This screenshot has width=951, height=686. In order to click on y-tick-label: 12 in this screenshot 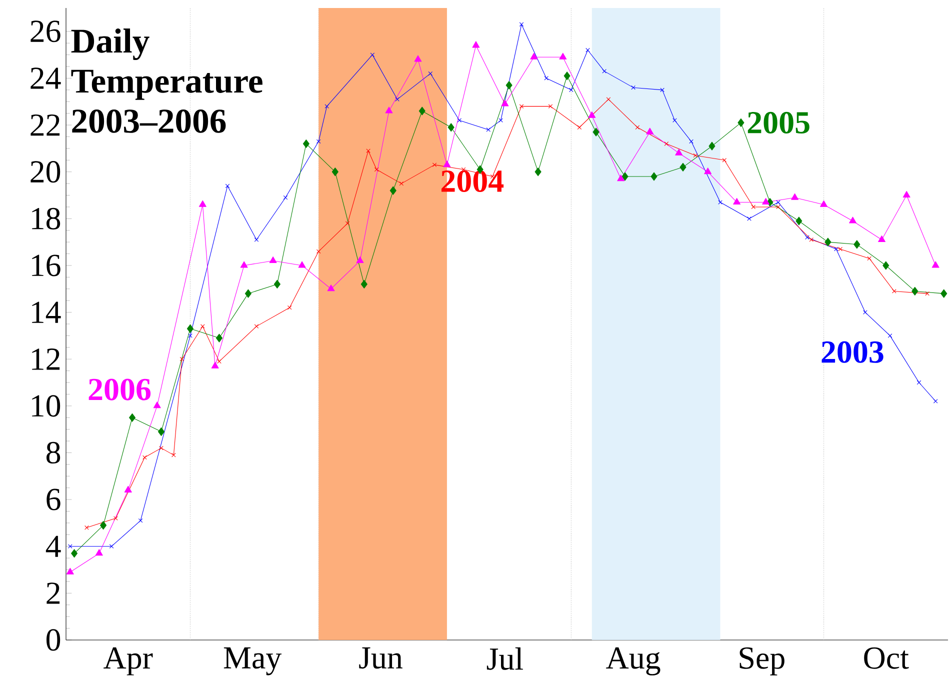, I will do `click(46, 359)`.